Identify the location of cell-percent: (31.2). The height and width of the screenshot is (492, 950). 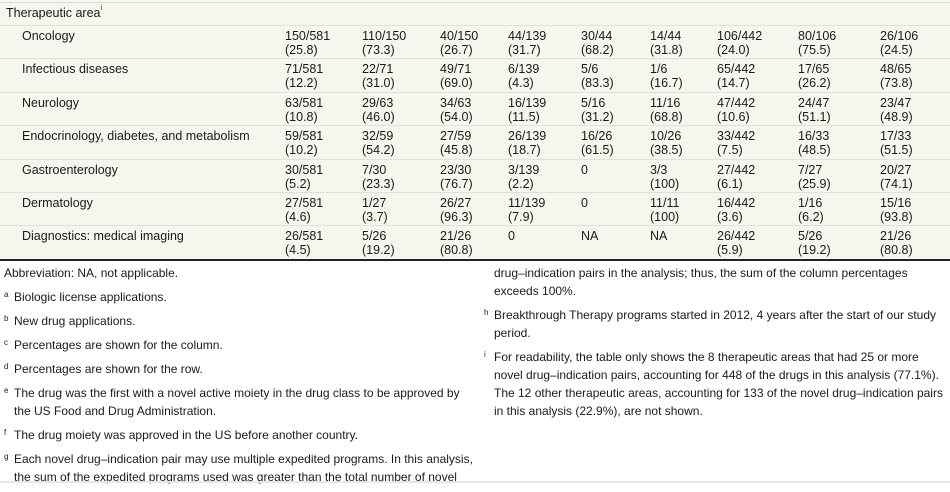
(597, 116).